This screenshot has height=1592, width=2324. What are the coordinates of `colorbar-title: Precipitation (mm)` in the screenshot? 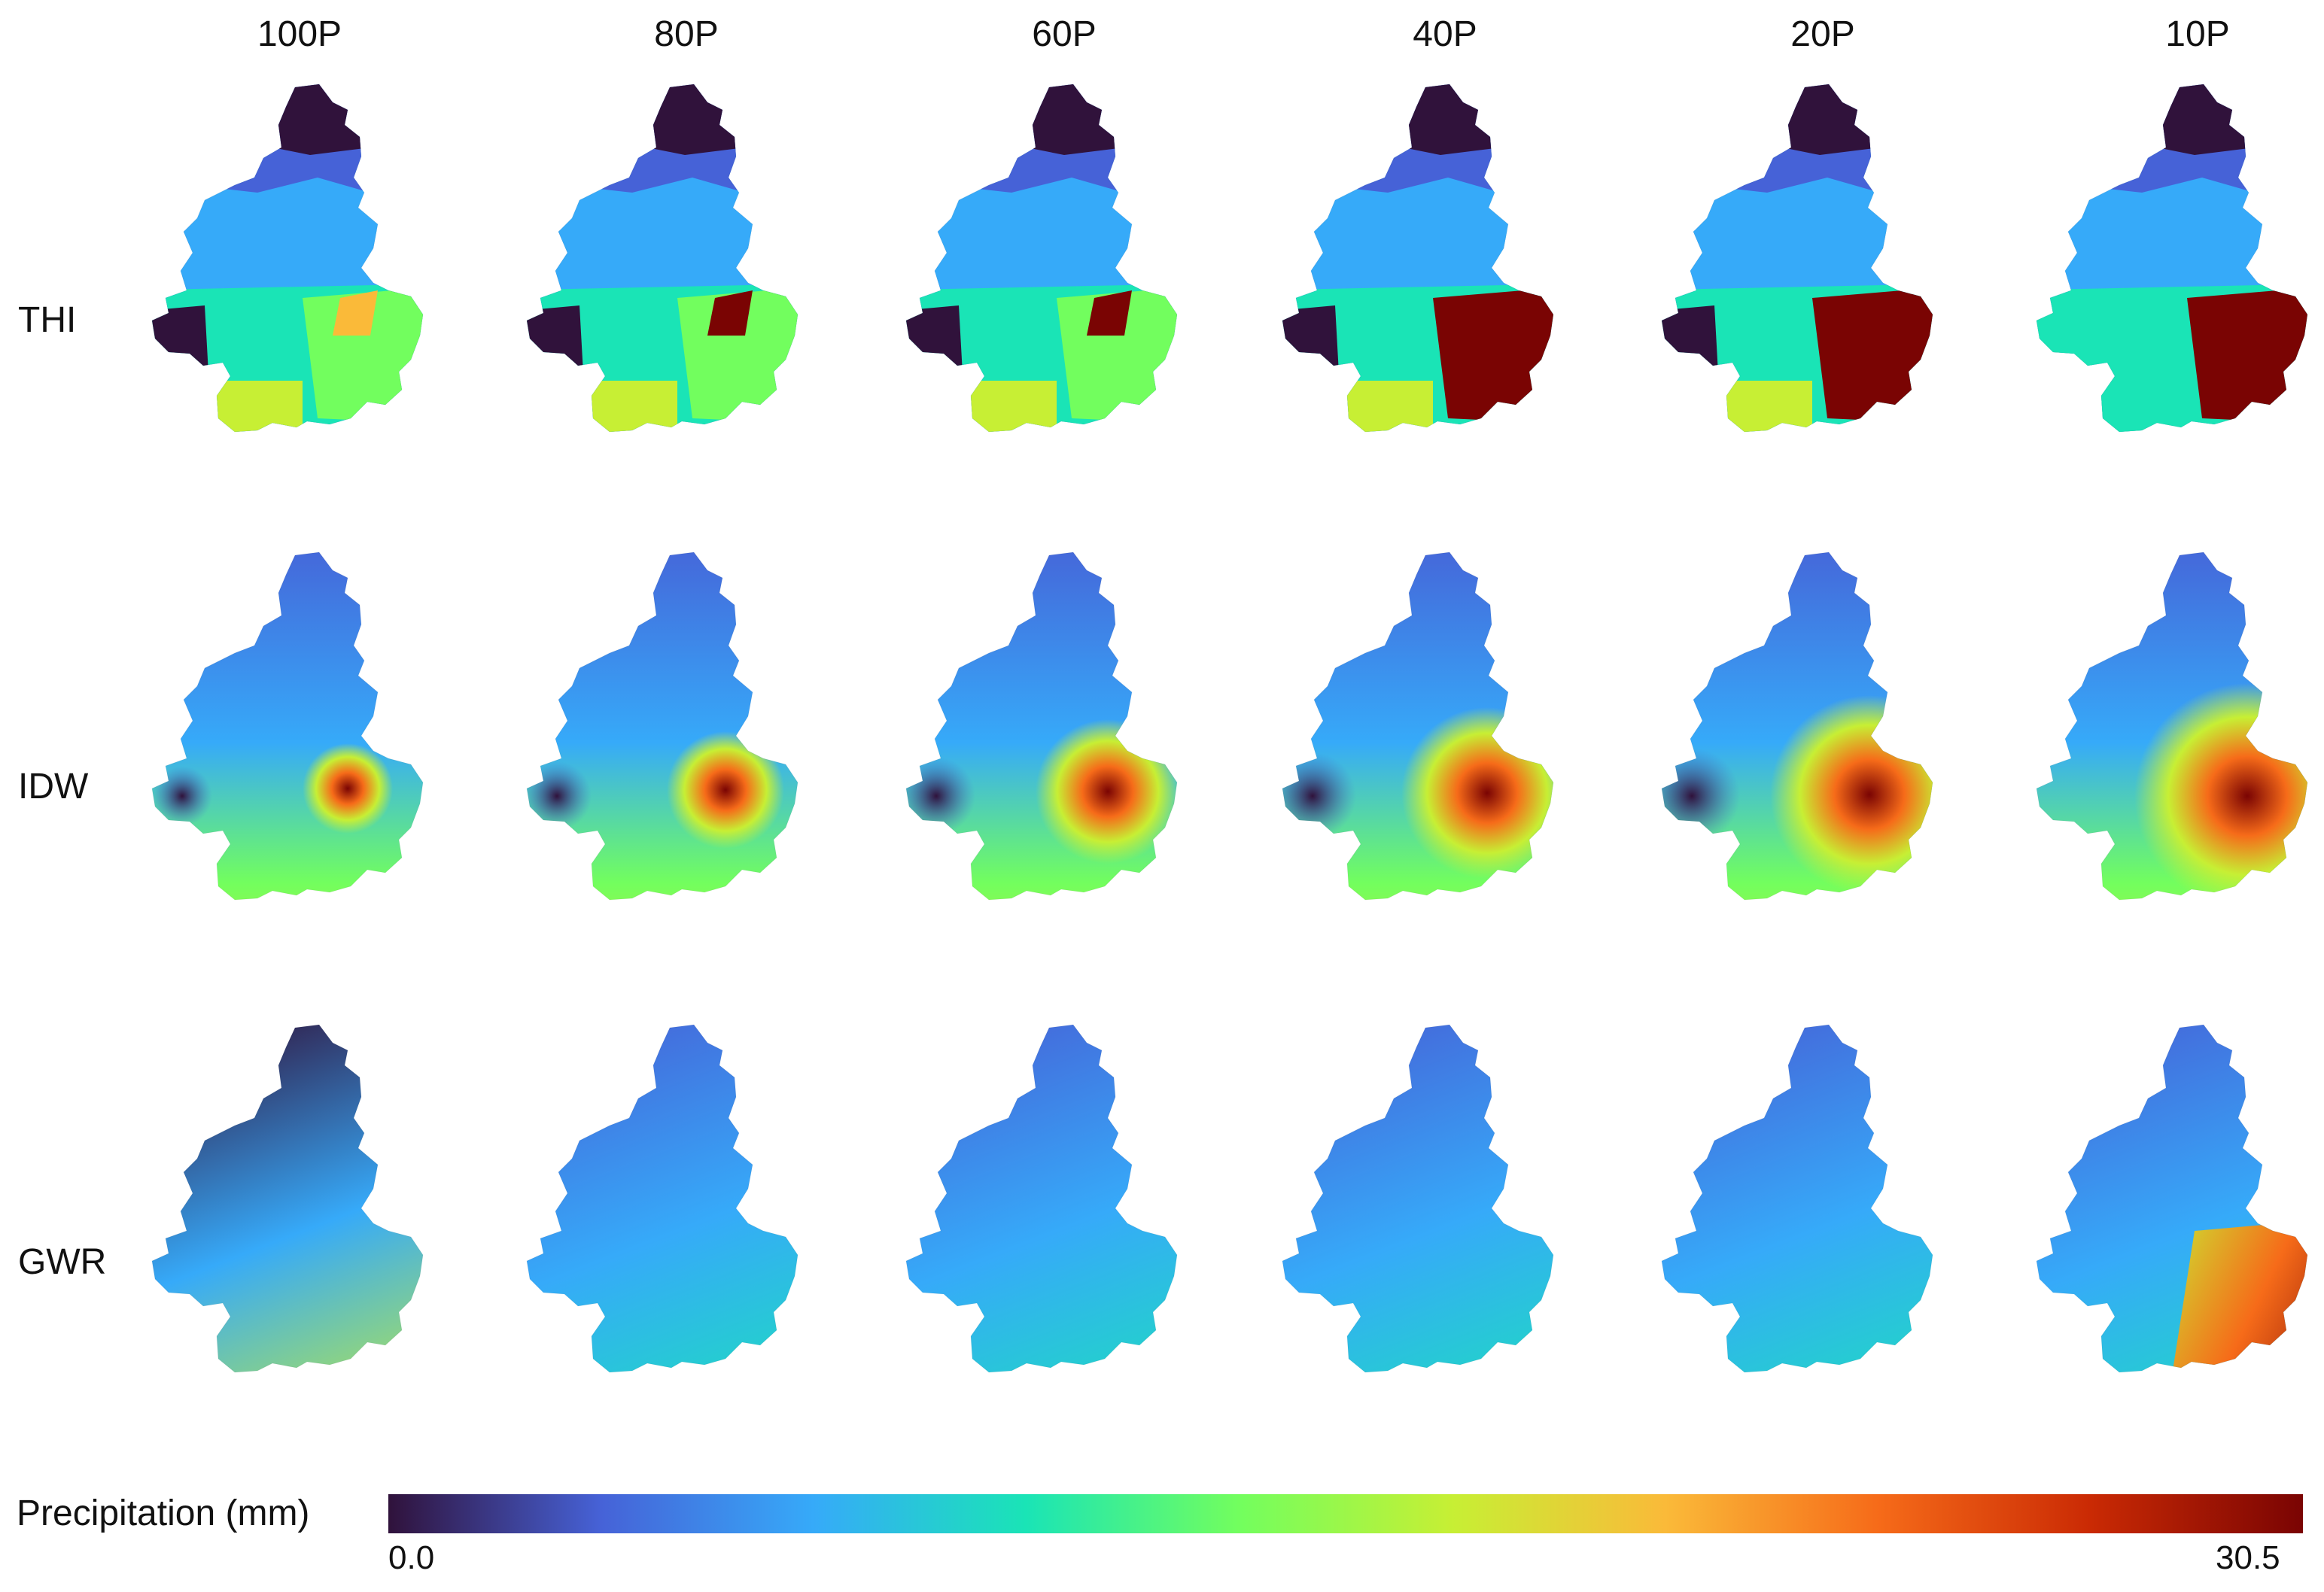 It's located at (163, 1513).